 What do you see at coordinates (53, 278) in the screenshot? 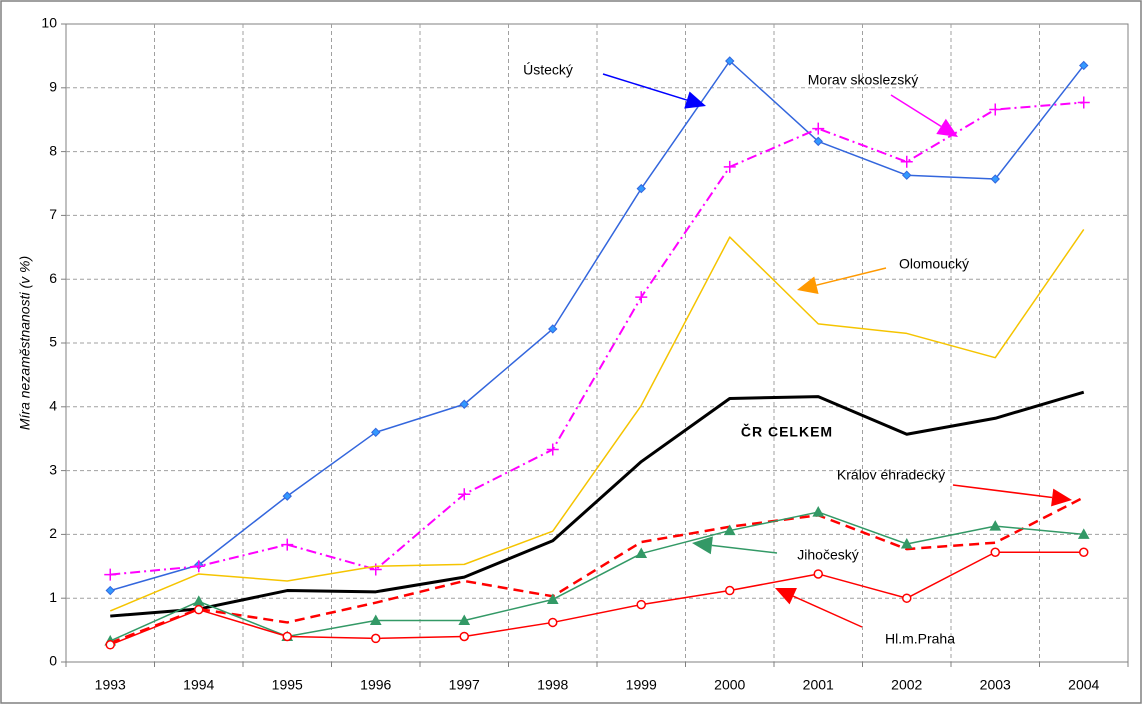
I see `y-tick-label: 6` at bounding box center [53, 278].